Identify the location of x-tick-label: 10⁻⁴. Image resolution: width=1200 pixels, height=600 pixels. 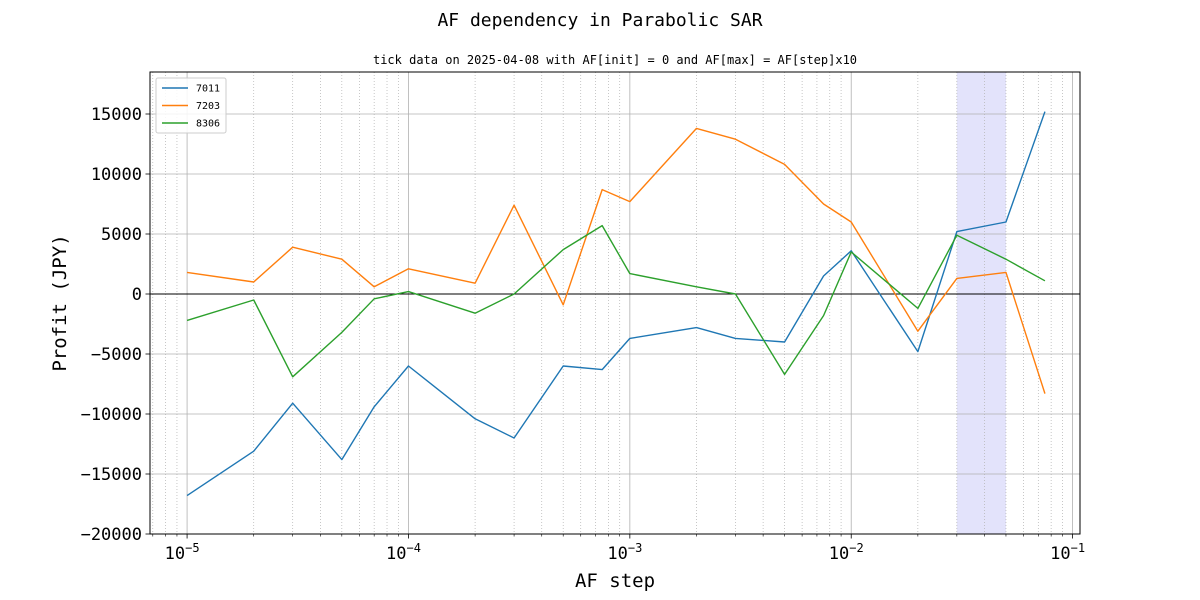
(403, 552).